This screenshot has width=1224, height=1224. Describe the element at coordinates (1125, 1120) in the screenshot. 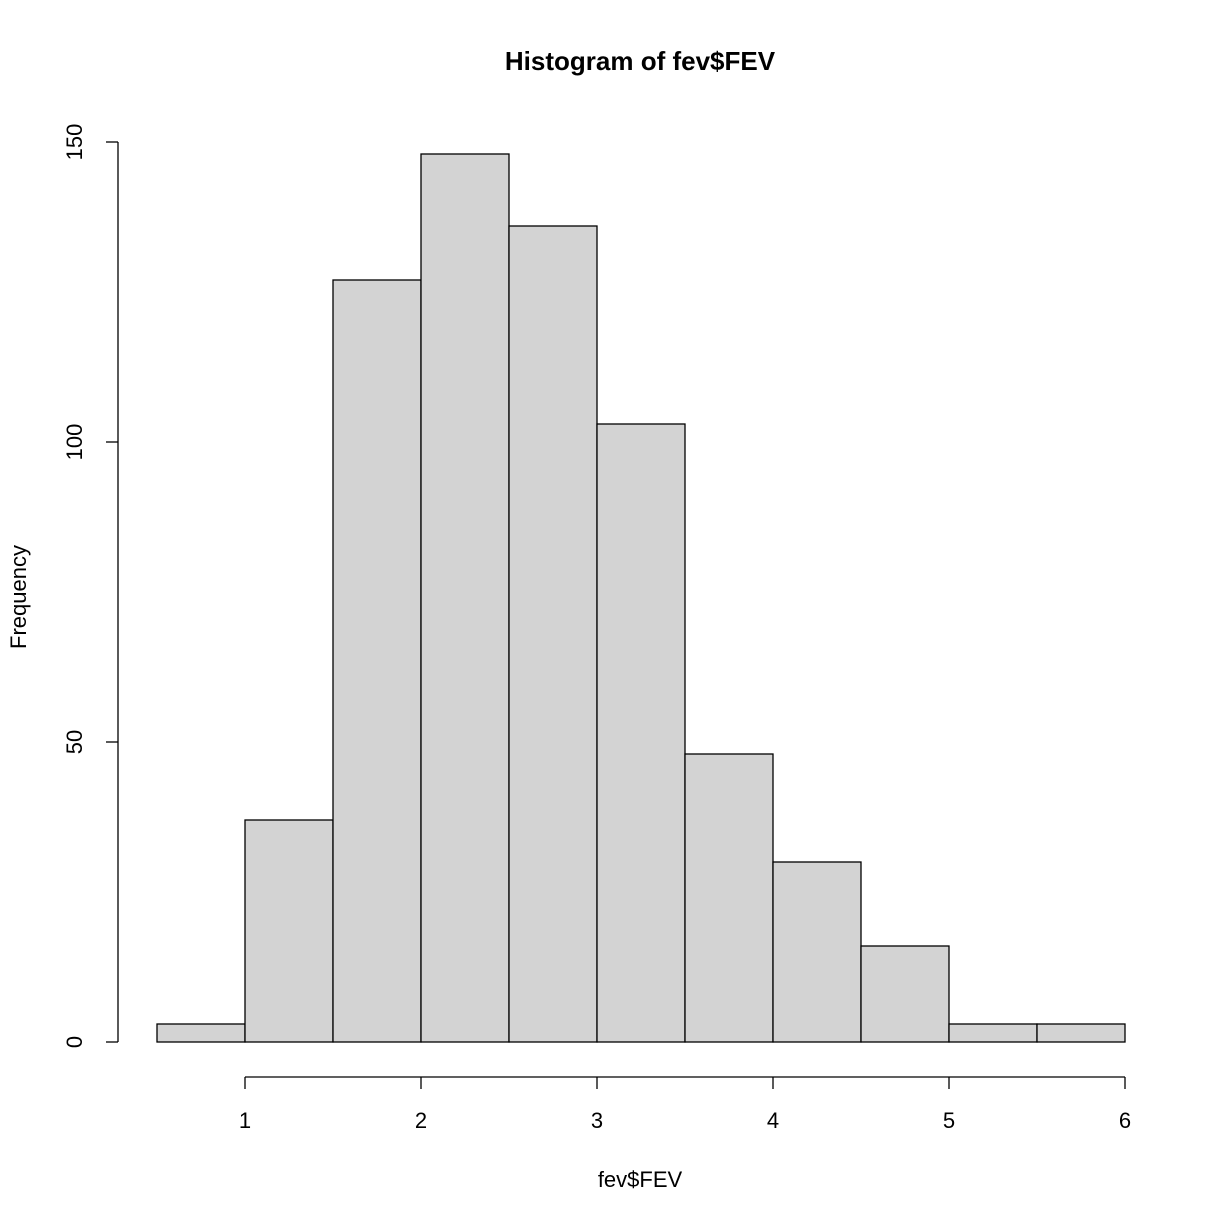

I see `x-tick-label-6: 6` at that location.